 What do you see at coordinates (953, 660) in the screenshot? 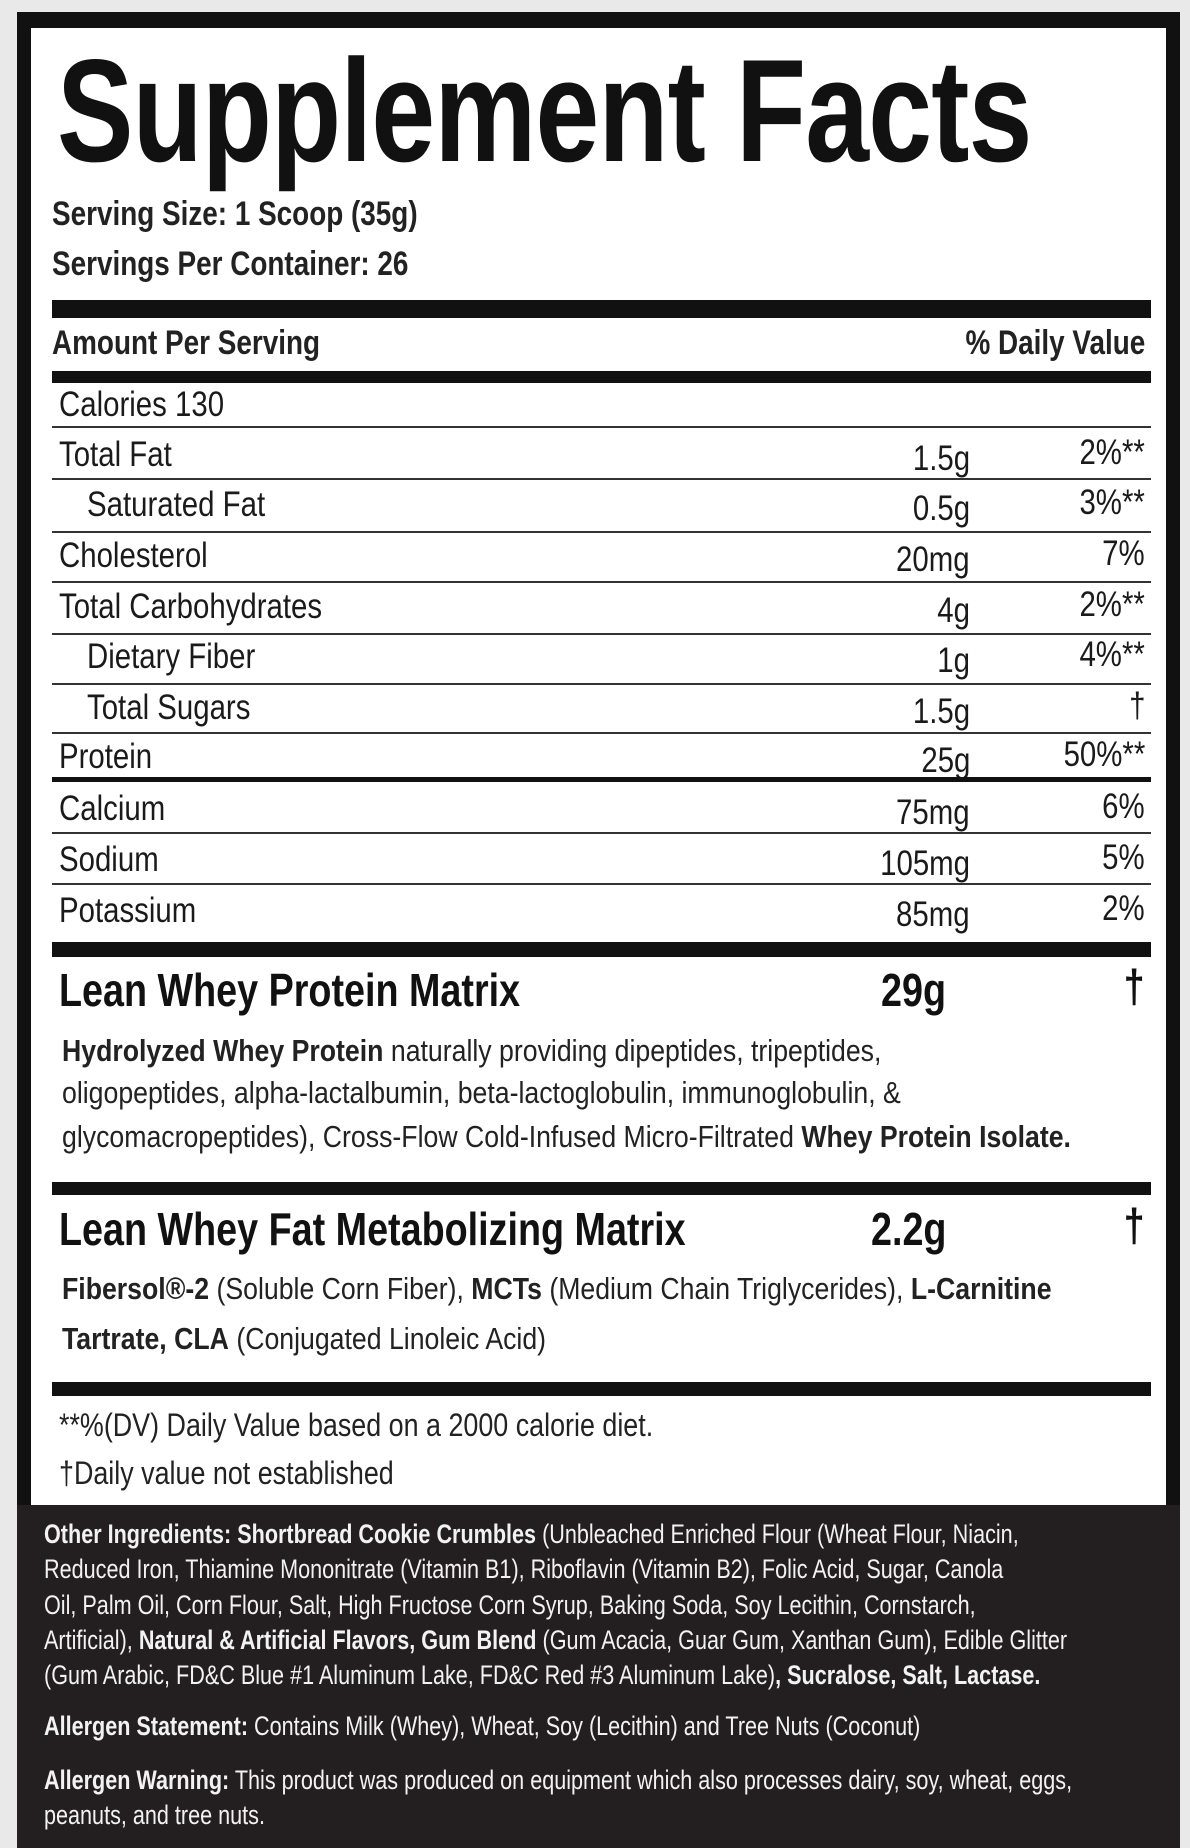
I see `nutrient-amount: 1g` at bounding box center [953, 660].